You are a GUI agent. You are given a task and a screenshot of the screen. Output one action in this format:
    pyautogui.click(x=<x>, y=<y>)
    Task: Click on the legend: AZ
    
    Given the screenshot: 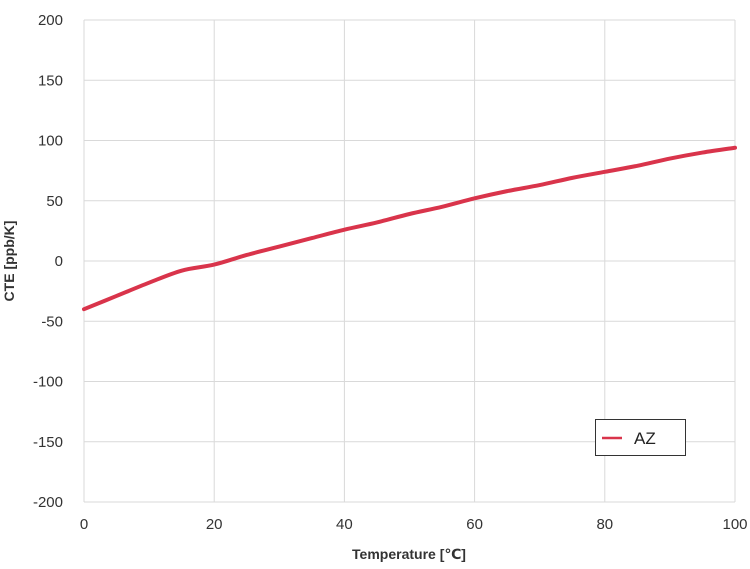 What is the action you would take?
    pyautogui.click(x=640, y=437)
    